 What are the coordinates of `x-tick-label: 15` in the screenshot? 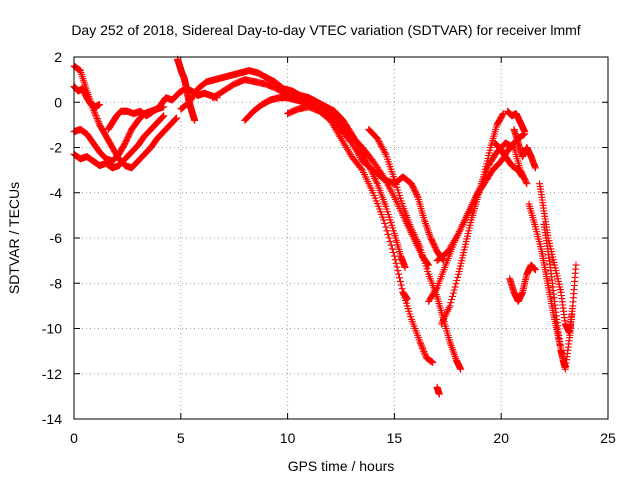 It's located at (395, 438).